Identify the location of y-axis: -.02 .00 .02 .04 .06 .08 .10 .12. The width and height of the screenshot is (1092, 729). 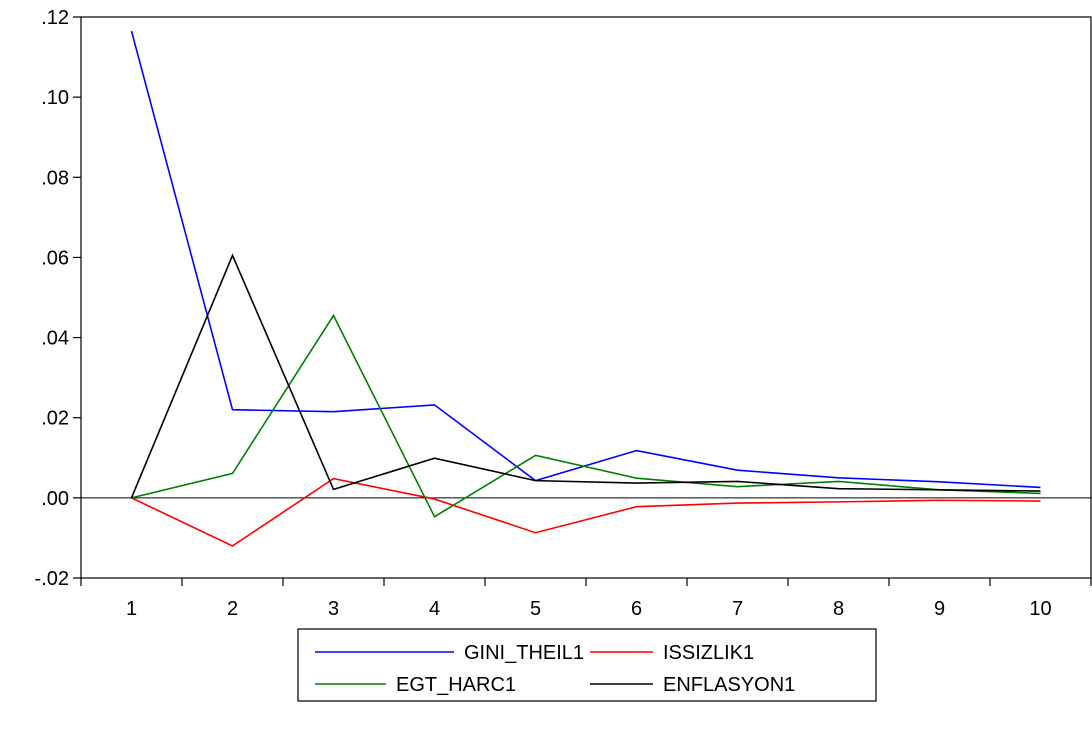
(58, 298).